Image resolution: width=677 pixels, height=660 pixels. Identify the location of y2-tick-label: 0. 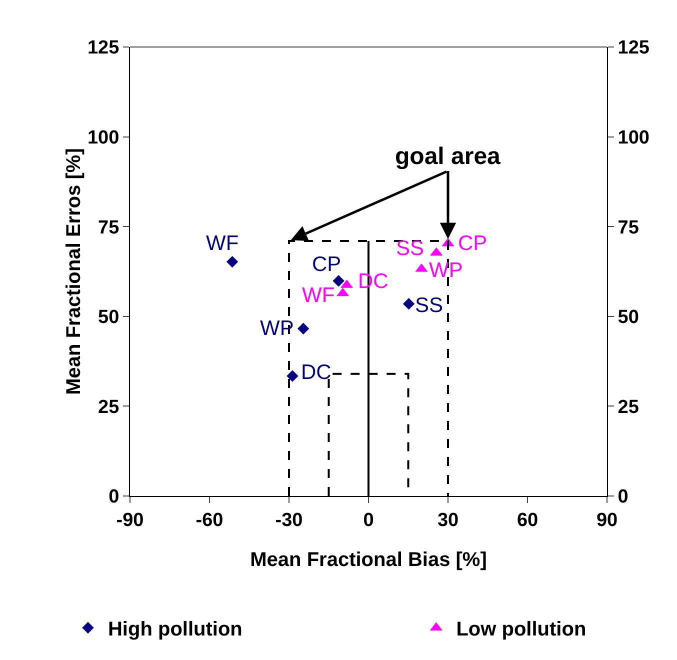
(623, 497).